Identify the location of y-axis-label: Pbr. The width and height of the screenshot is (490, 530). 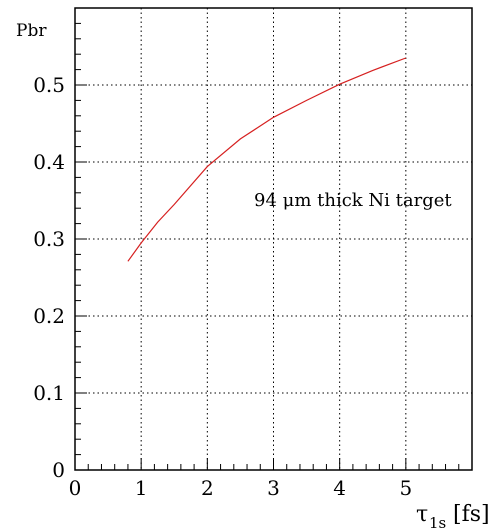
(31, 31).